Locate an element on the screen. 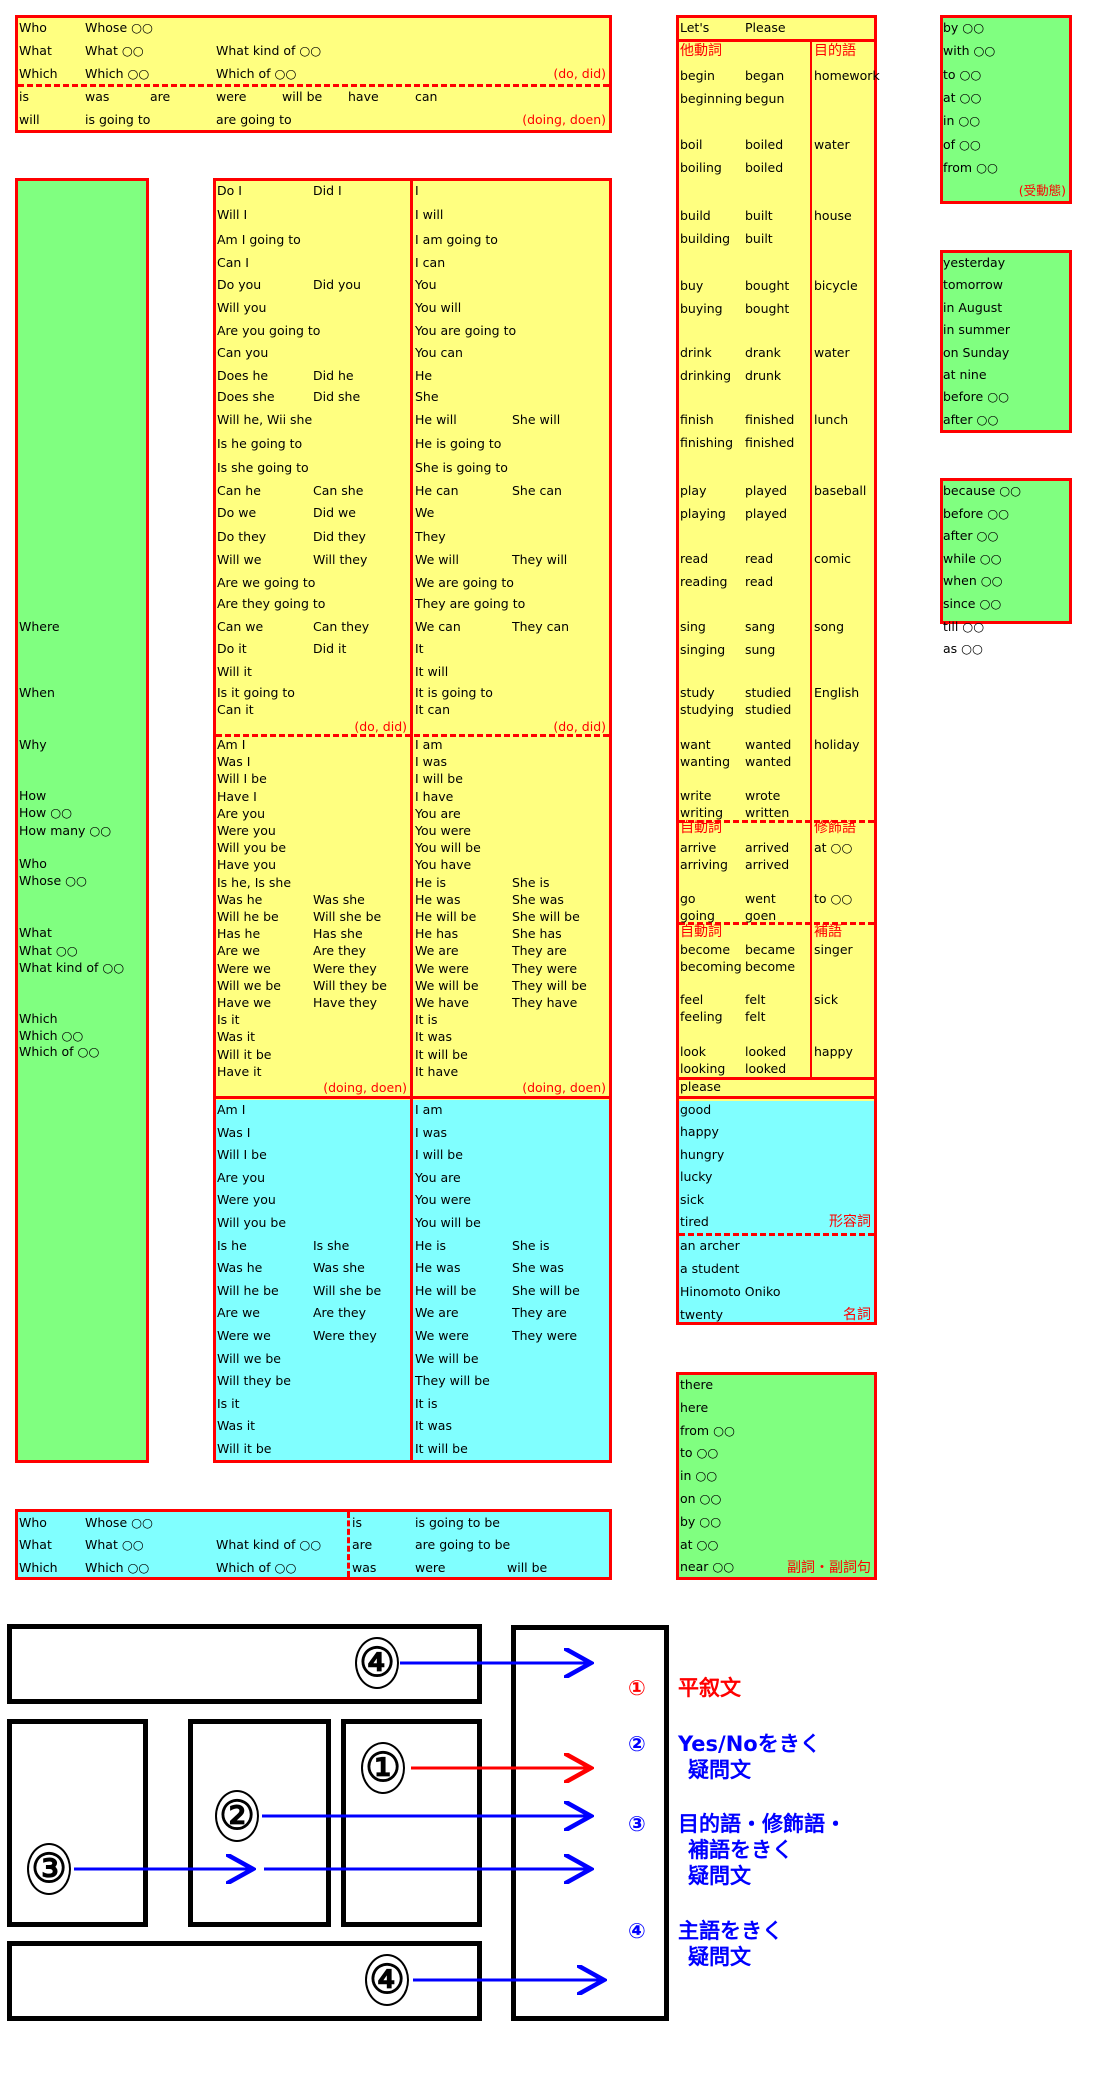 Image resolution: width=1100 pixels, height=2100 pixels. question-form: Have it is located at coordinates (239, 1071).